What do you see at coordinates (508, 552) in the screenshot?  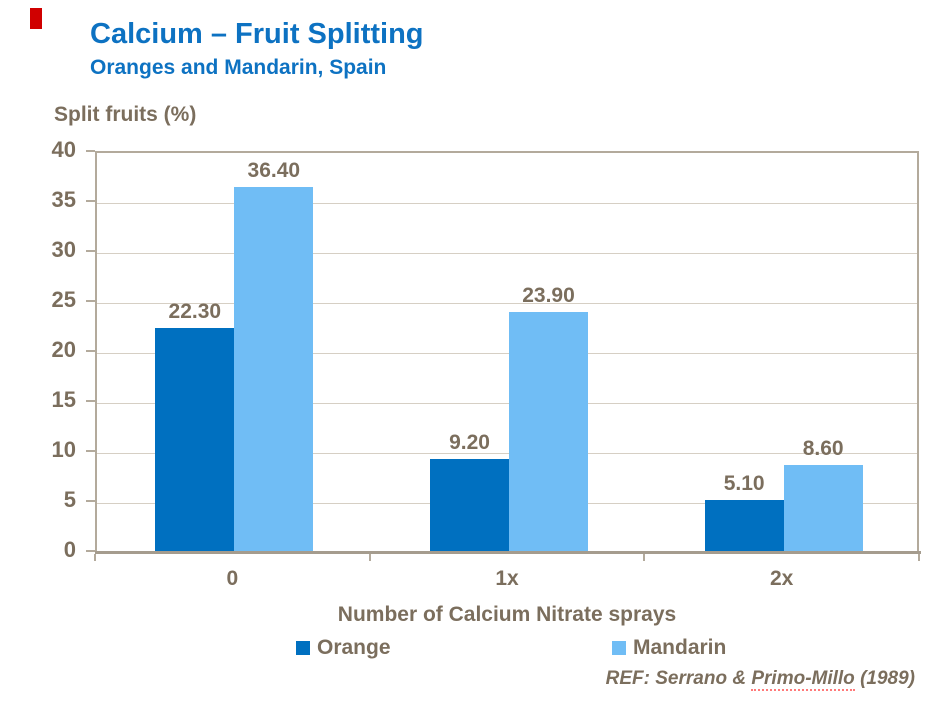 I see `x-axis-line` at bounding box center [508, 552].